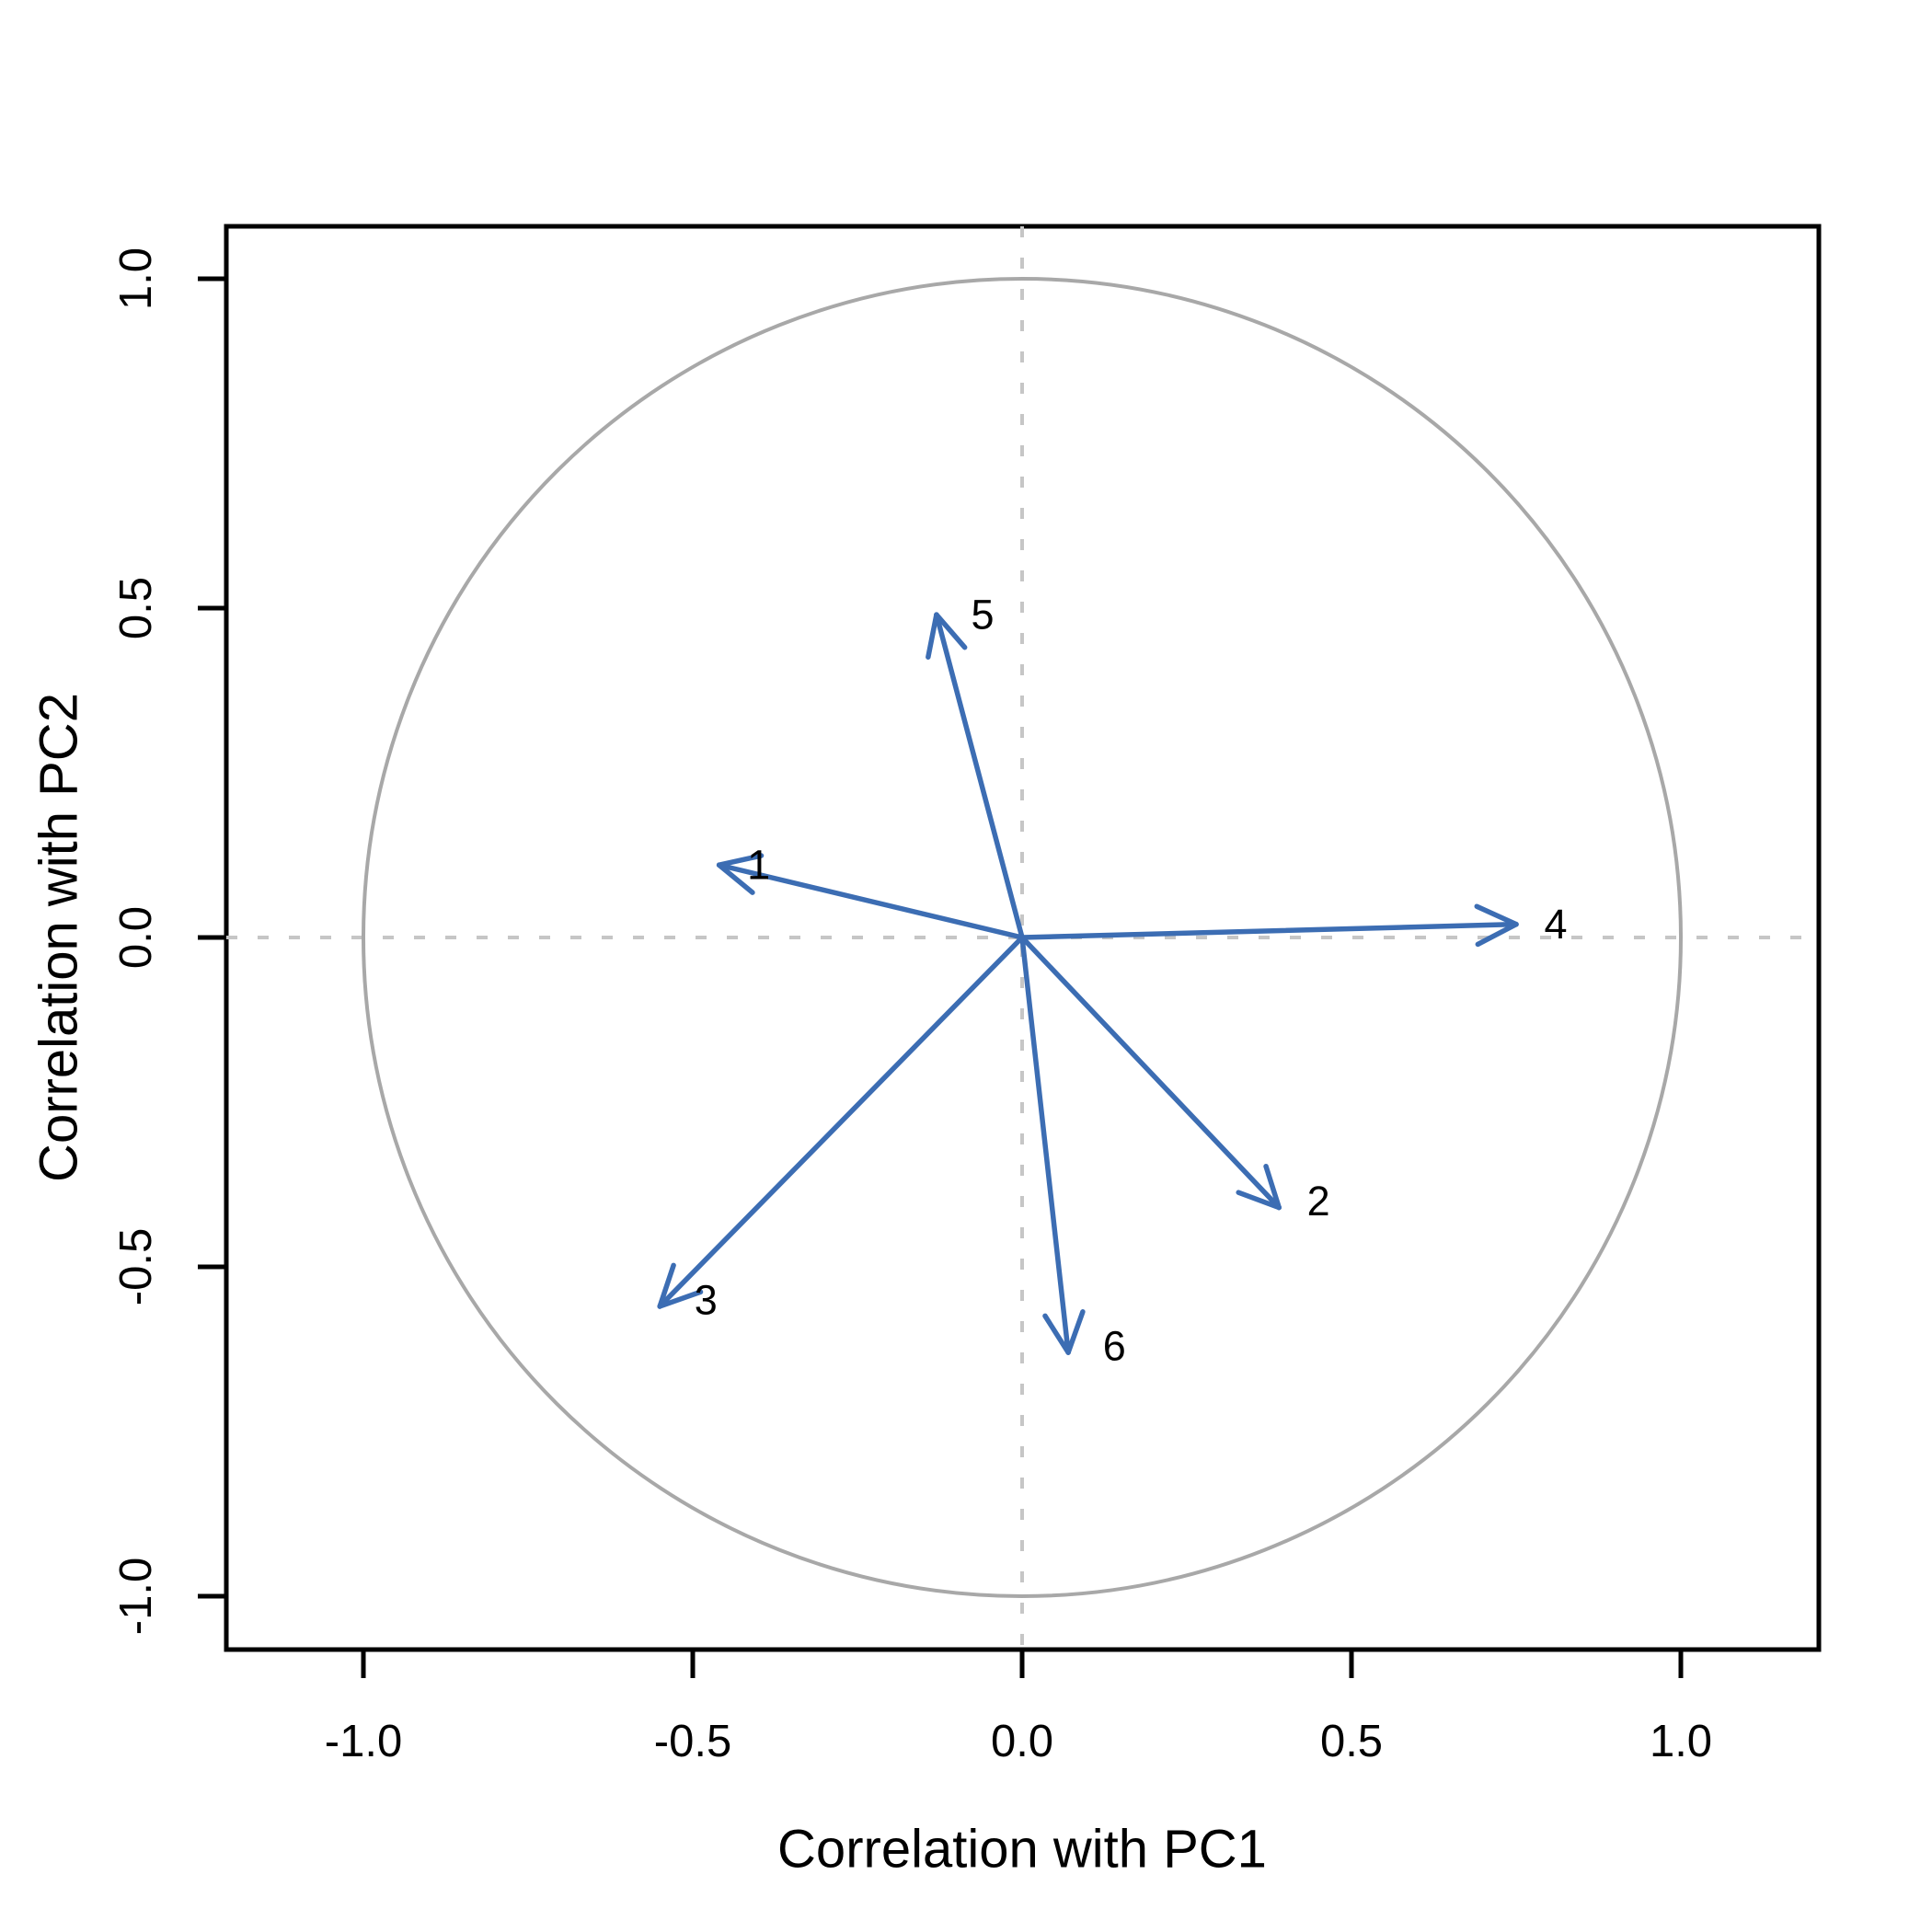  What do you see at coordinates (1318, 1201) in the screenshot?
I see `variable-label-2: 2` at bounding box center [1318, 1201].